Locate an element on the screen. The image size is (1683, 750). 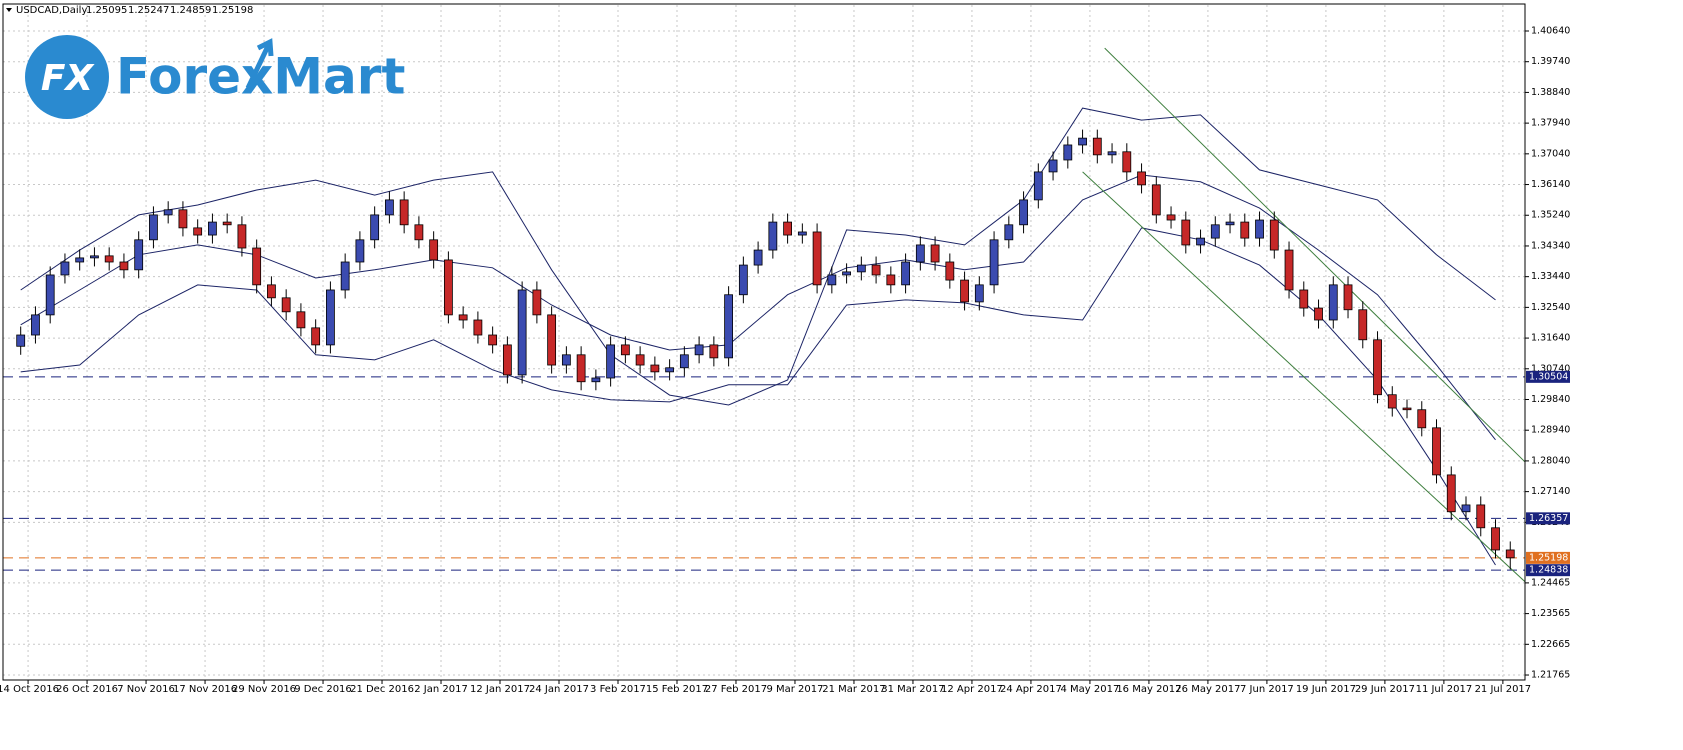
y-tick-label: 1.24465 is located at coordinates (1550, 582).